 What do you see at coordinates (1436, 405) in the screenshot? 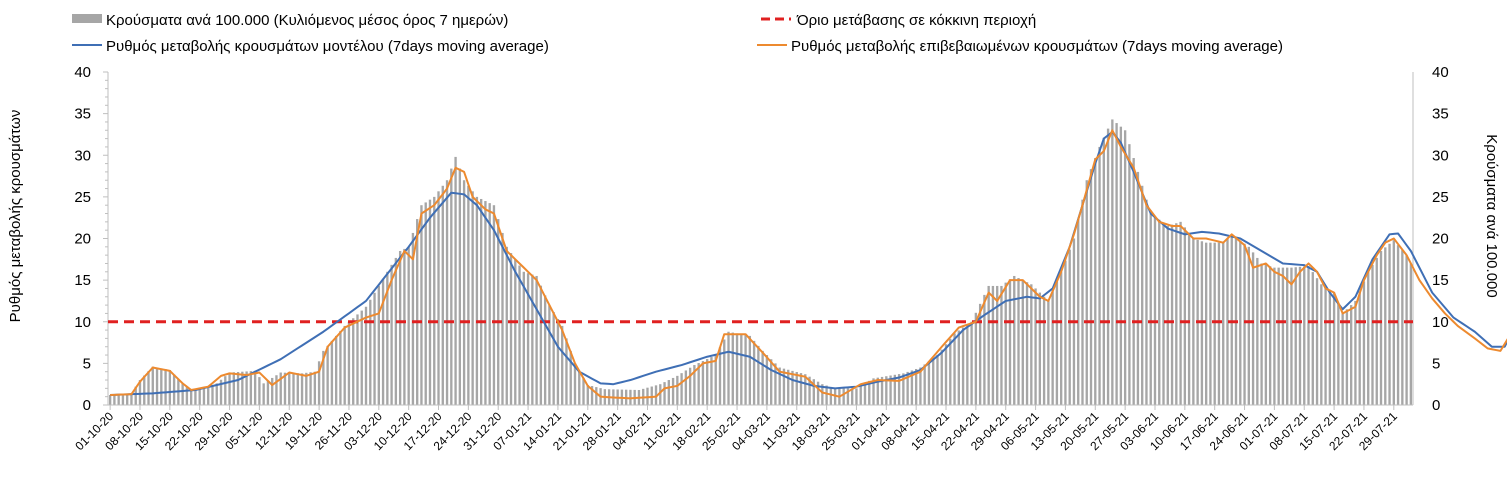
I see `y-tick-label-right: 0` at bounding box center [1436, 405].